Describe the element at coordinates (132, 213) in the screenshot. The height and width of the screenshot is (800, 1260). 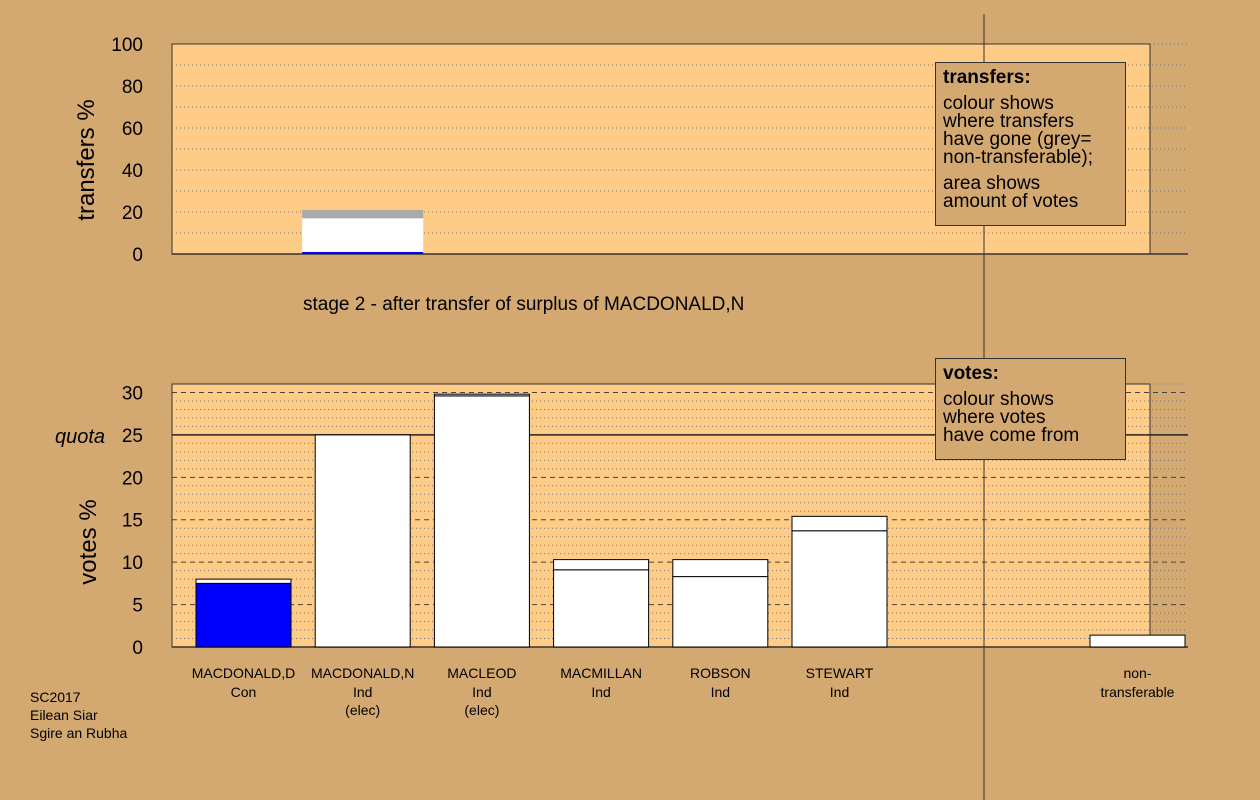
I see `transfers-y-tick-label: 20` at that location.